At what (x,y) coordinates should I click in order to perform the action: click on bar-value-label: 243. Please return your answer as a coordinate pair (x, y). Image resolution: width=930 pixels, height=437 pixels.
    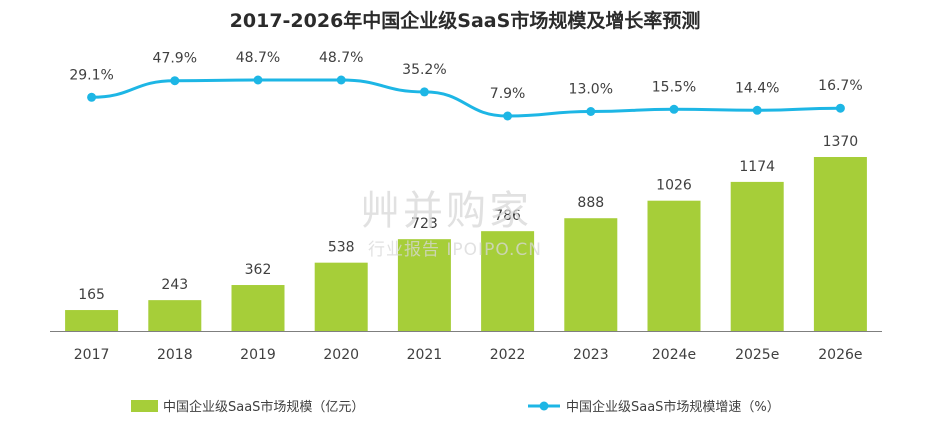
    Looking at the image, I should click on (174, 285).